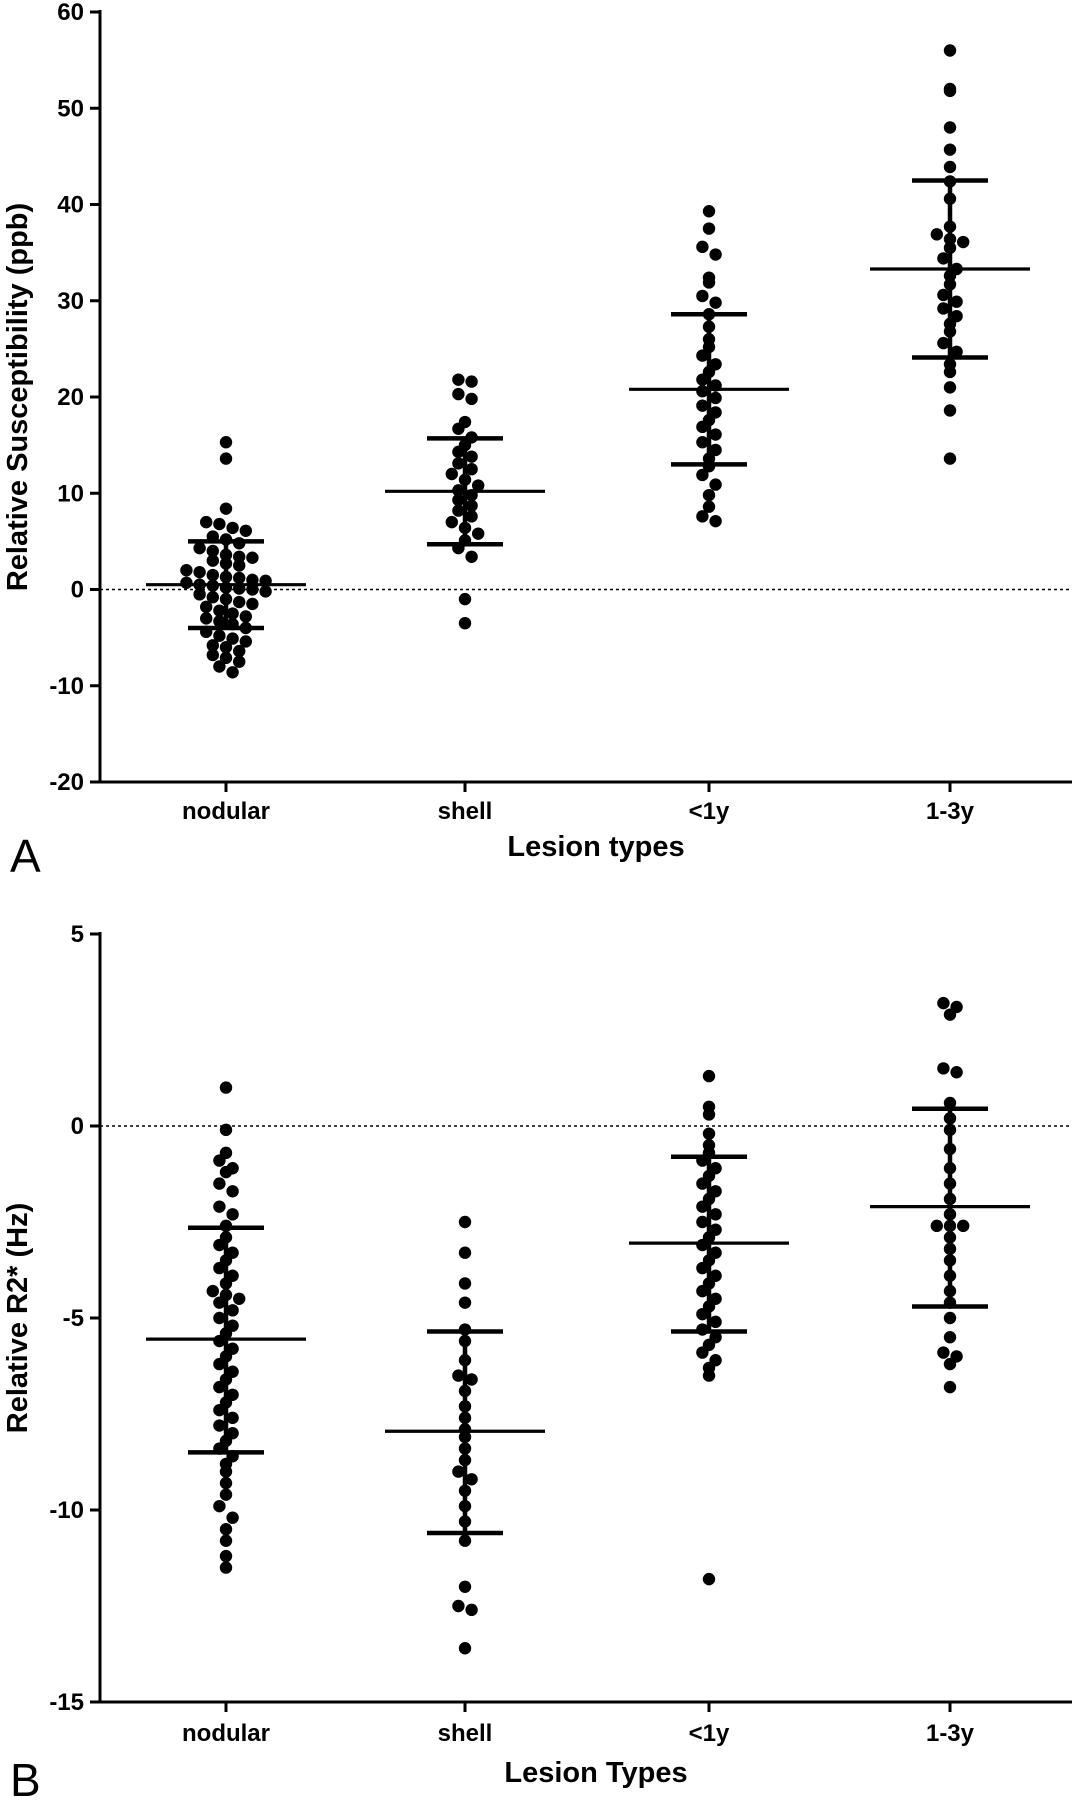  I want to click on y-tick-label: 30, so click(70, 301).